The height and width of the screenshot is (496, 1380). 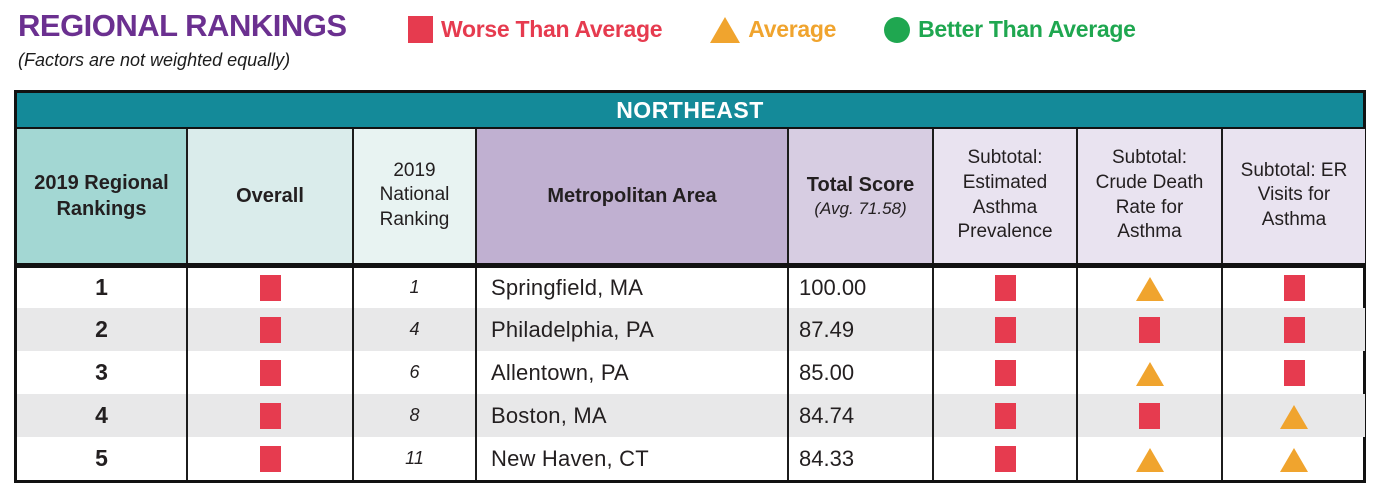 I want to click on national-ranking-cell: 4, so click(x=414, y=329).